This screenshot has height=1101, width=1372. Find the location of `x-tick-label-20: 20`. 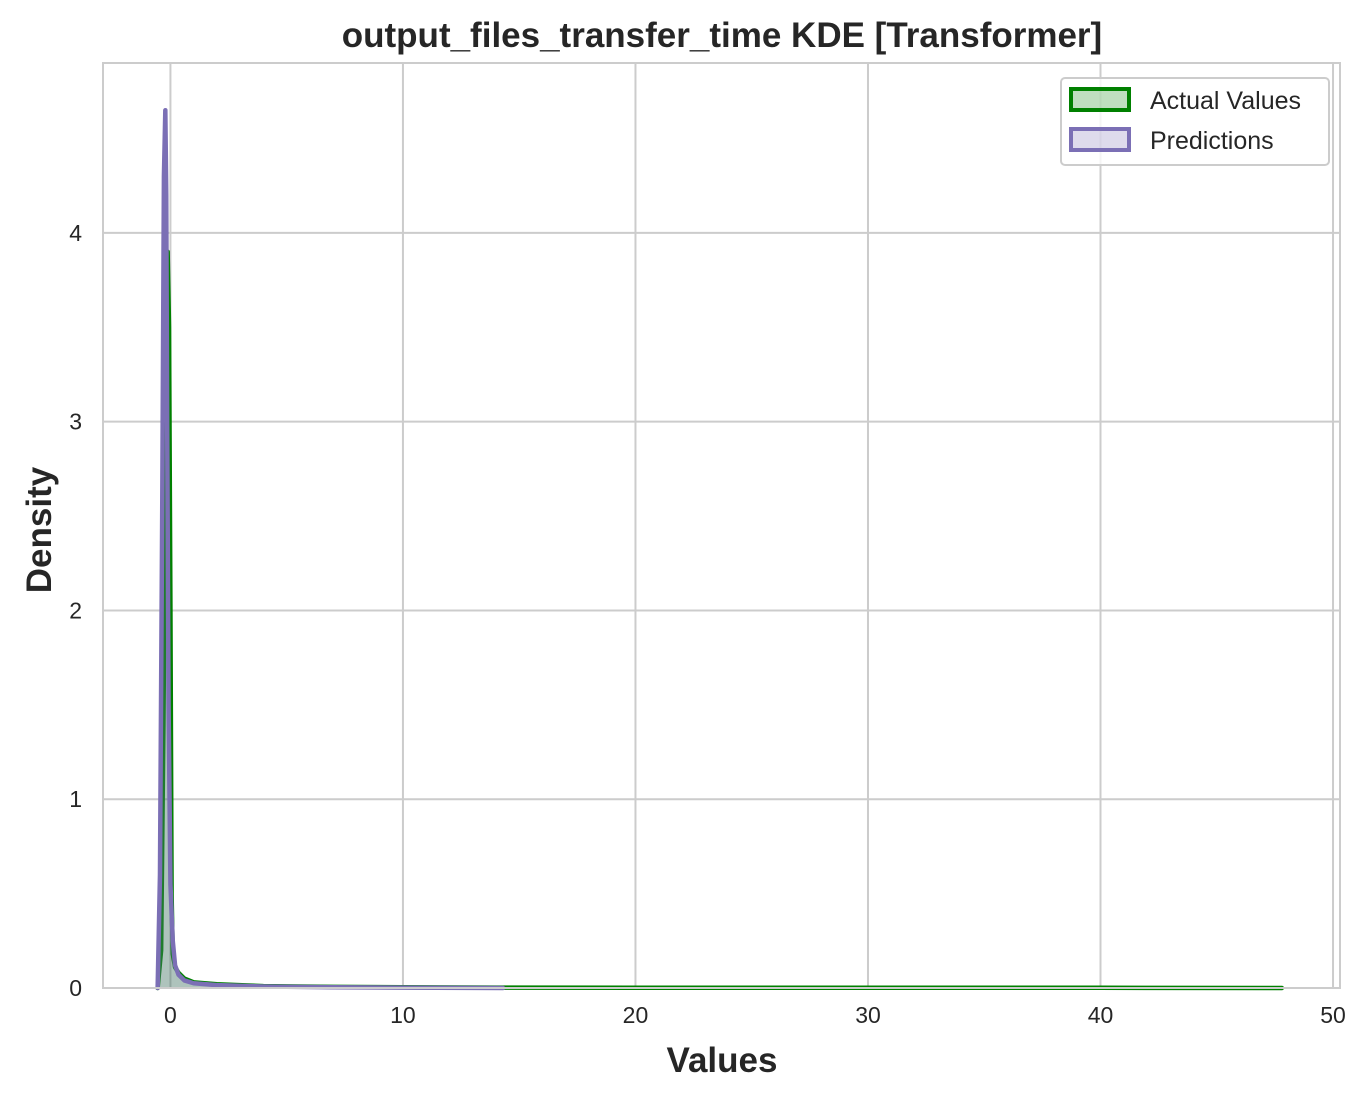

x-tick-label-20: 20 is located at coordinates (636, 1015).